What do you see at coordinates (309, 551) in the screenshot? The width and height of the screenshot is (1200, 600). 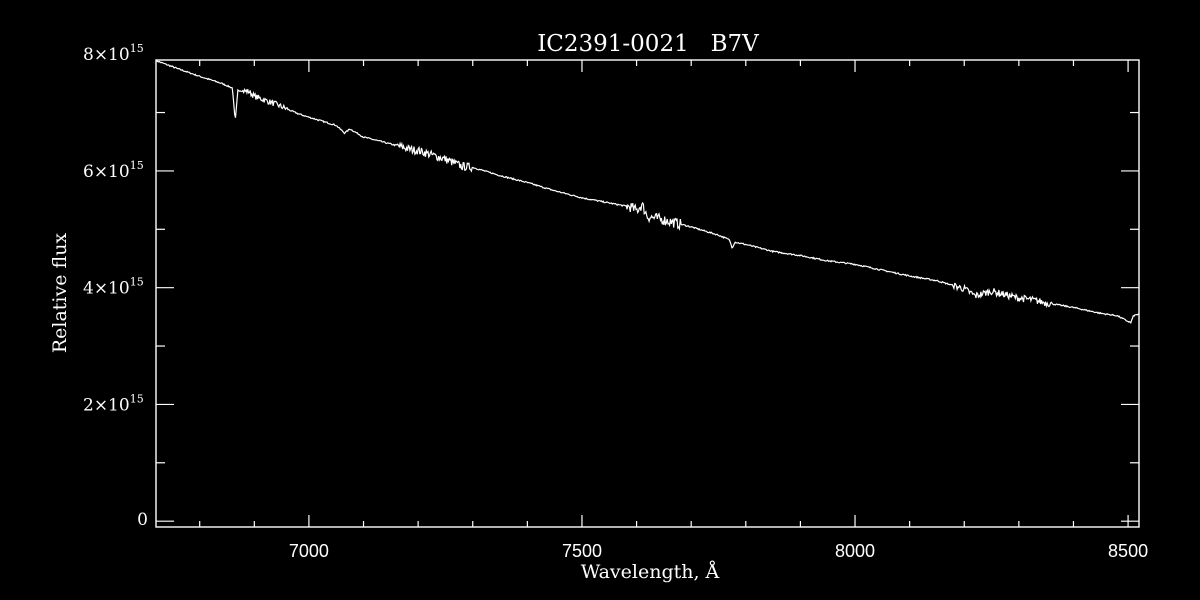 I see `x-tick-label: 7000` at bounding box center [309, 551].